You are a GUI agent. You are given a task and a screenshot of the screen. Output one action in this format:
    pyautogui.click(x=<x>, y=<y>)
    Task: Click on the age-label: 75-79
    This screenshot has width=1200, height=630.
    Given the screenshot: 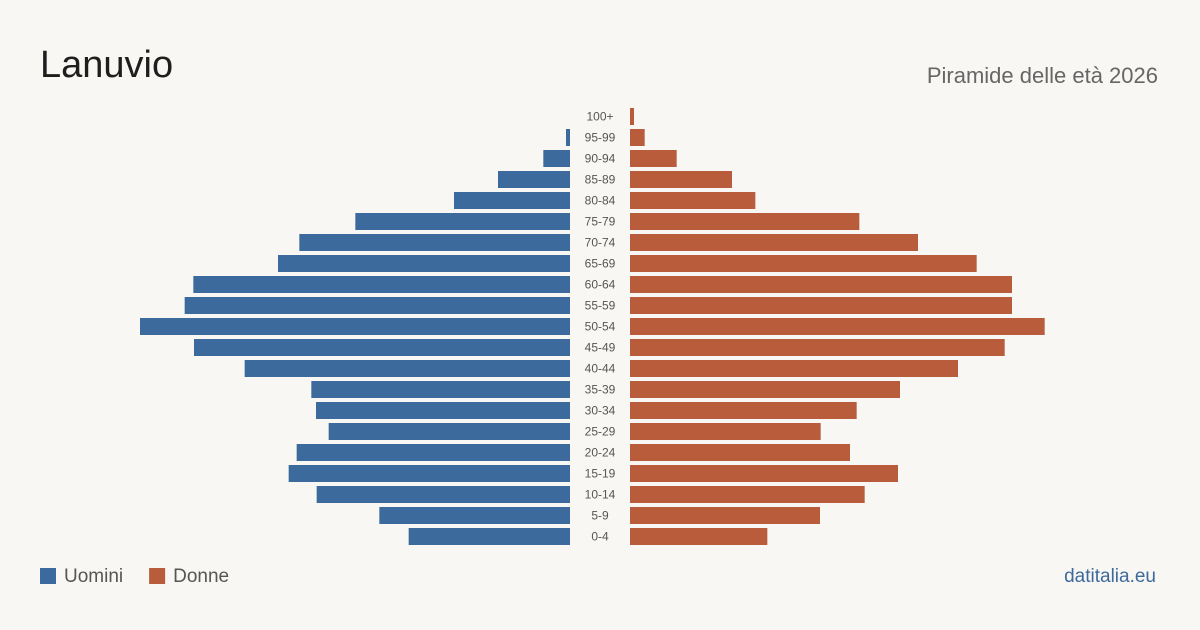 What is the action you would take?
    pyautogui.click(x=600, y=222)
    